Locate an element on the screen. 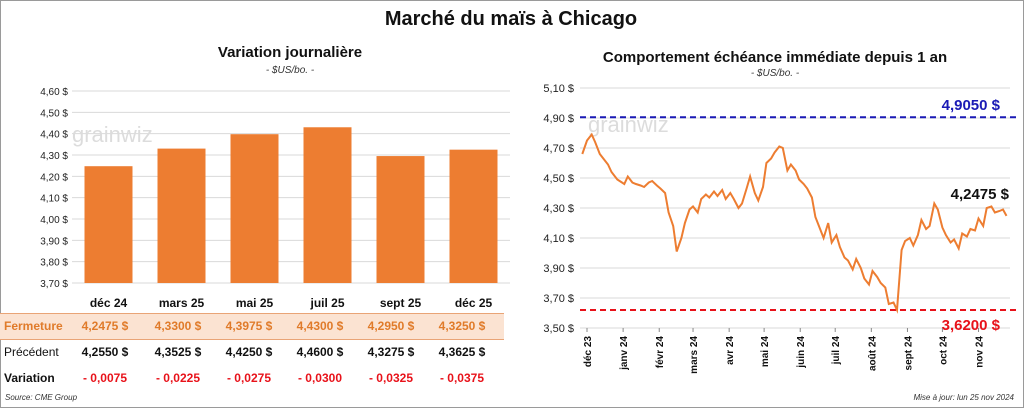 This screenshot has width=1024, height=408. high-reference-label: 4,9050 $ is located at coordinates (971, 105).